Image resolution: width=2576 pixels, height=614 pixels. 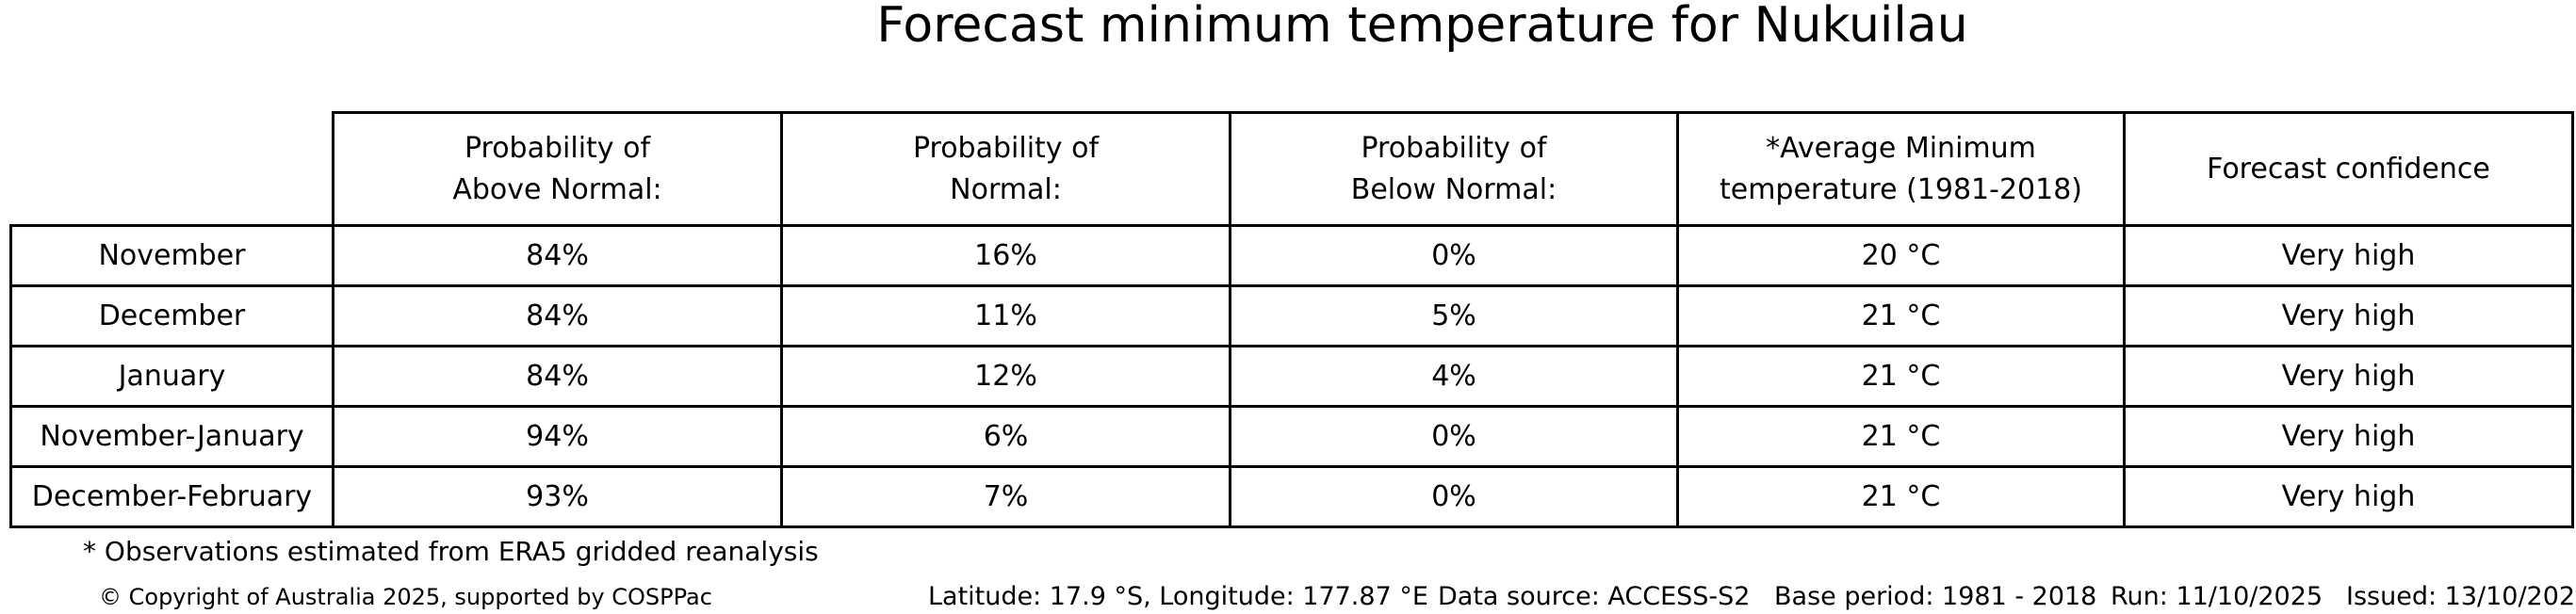 I want to click on column-header-normal: Probability of Normal:, so click(x=1005, y=169).